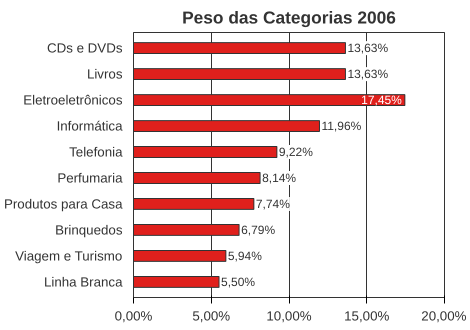 The width and height of the screenshot is (470, 330). What do you see at coordinates (444, 316) in the screenshot?
I see `x-tick-label: 20,00%` at bounding box center [444, 316].